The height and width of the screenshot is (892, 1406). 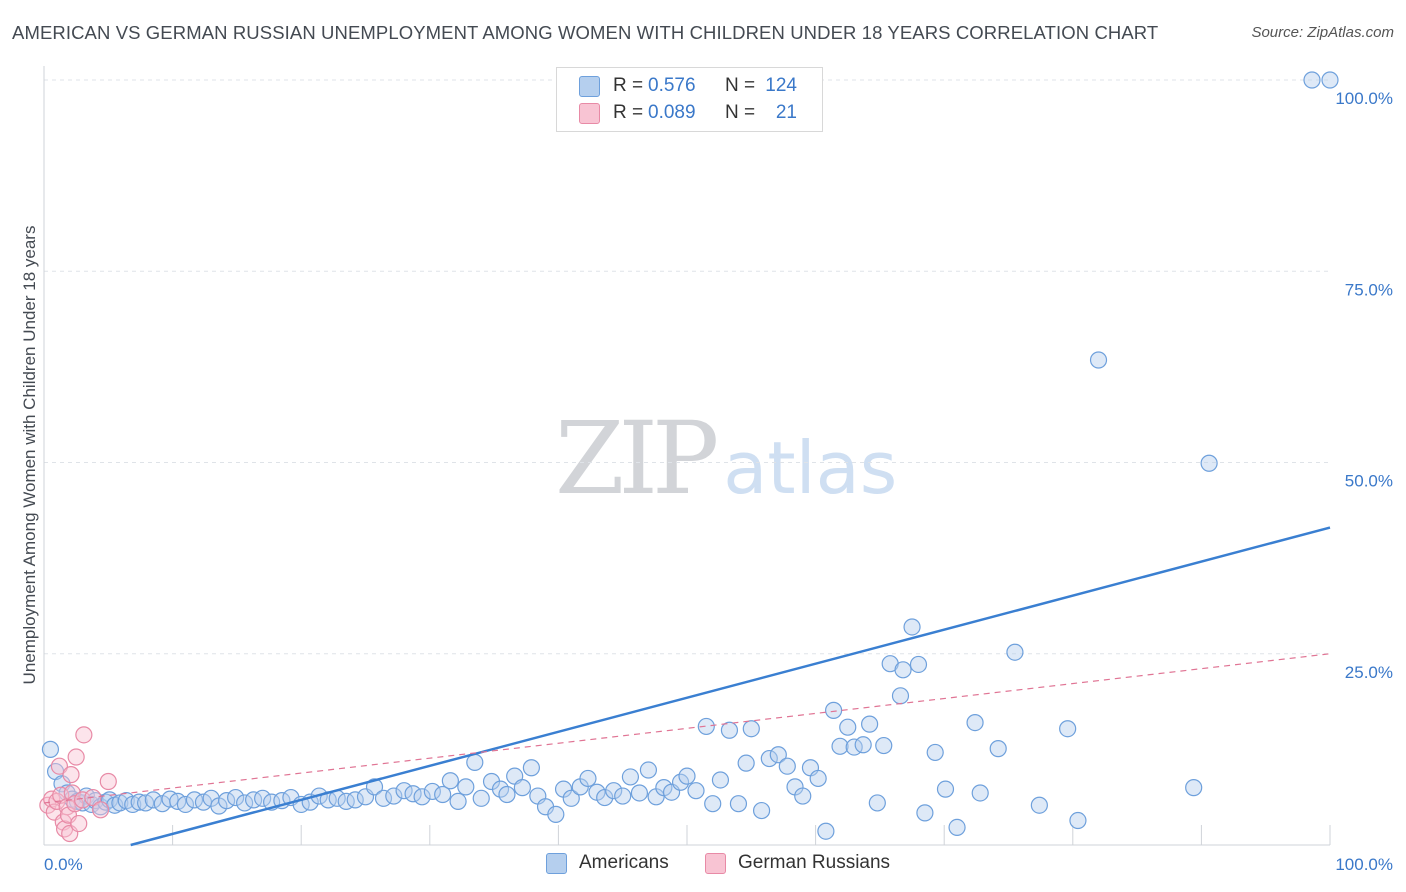 I want to click on bottom-legend-label-americans: Americans, so click(x=624, y=862).